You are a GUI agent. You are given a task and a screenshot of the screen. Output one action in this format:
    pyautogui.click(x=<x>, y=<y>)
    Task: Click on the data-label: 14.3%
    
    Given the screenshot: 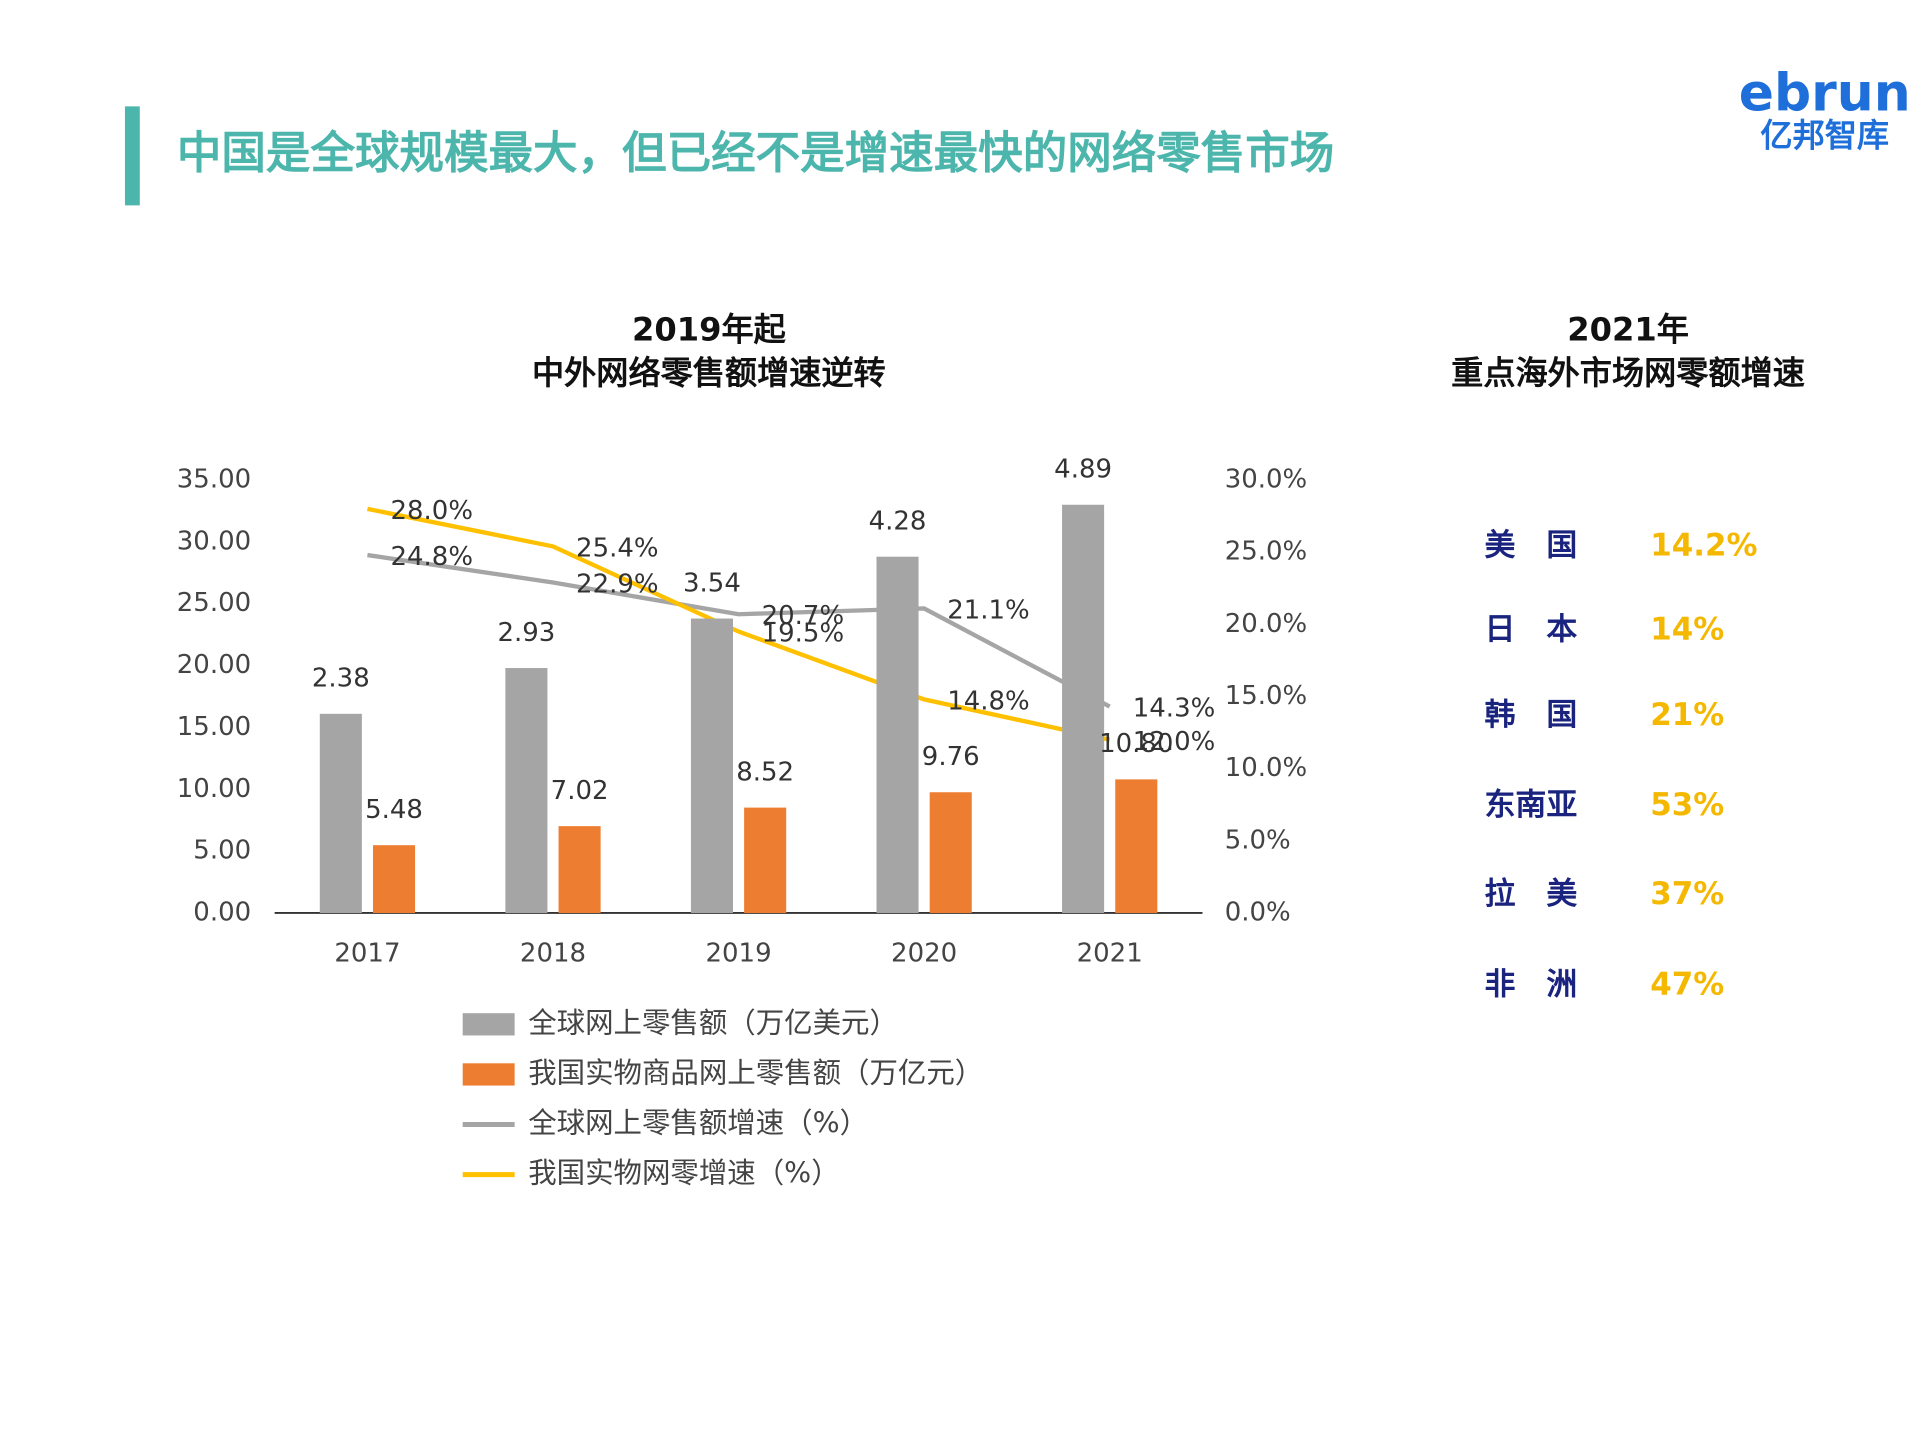 What is the action you would take?
    pyautogui.click(x=1174, y=709)
    